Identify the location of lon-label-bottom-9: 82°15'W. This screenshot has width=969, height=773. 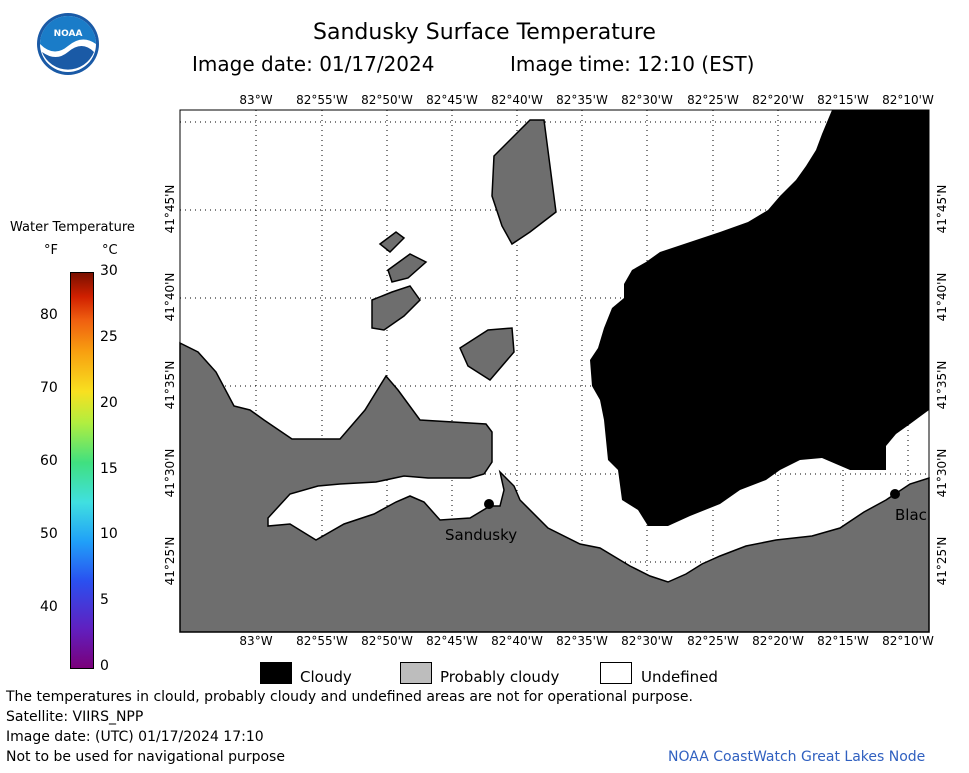
(843, 641).